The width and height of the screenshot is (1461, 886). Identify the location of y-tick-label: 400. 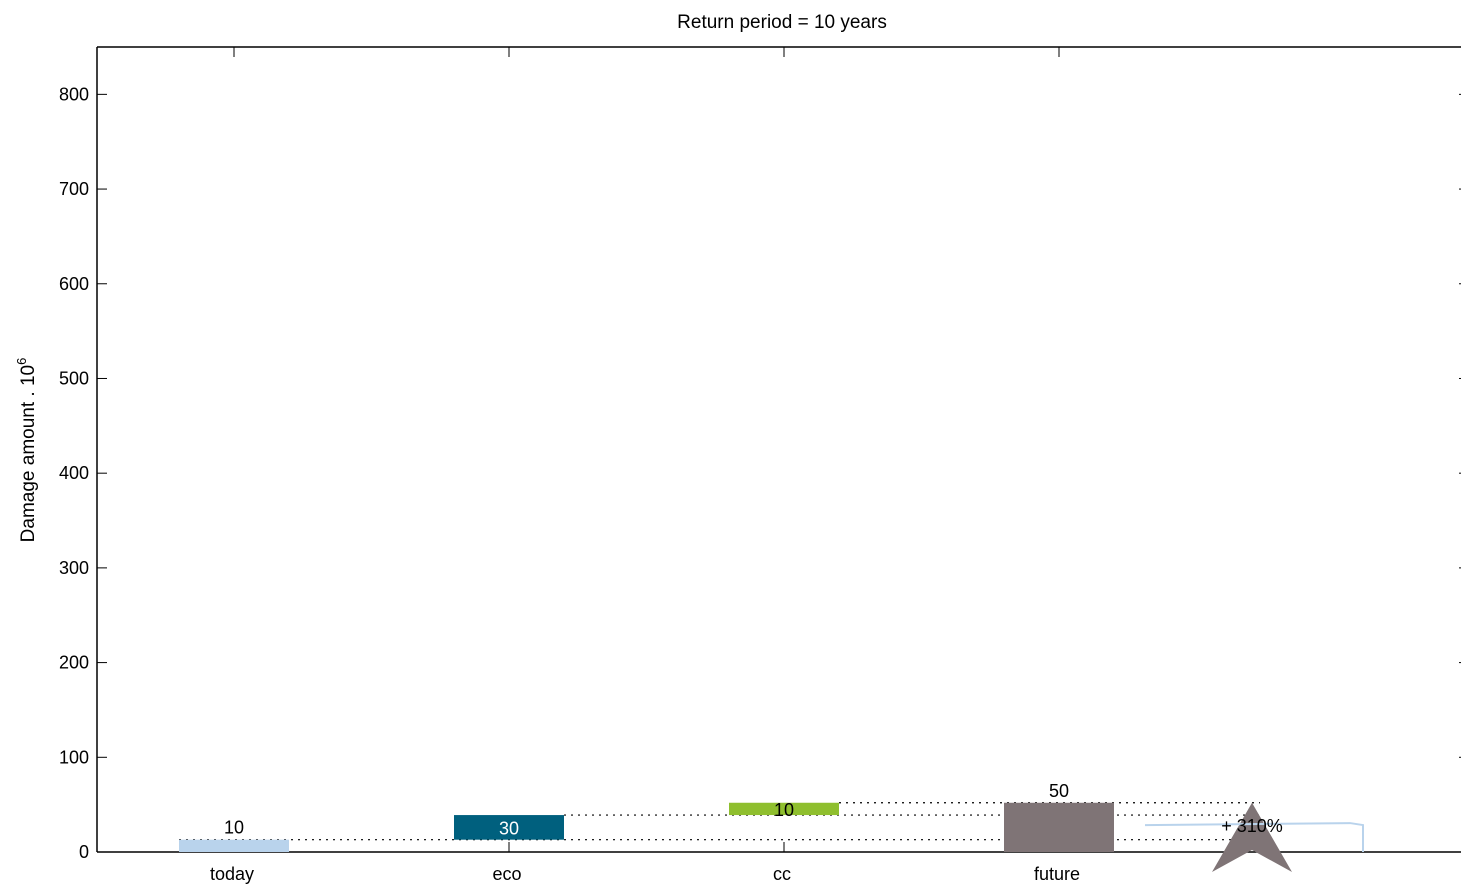
(74, 473).